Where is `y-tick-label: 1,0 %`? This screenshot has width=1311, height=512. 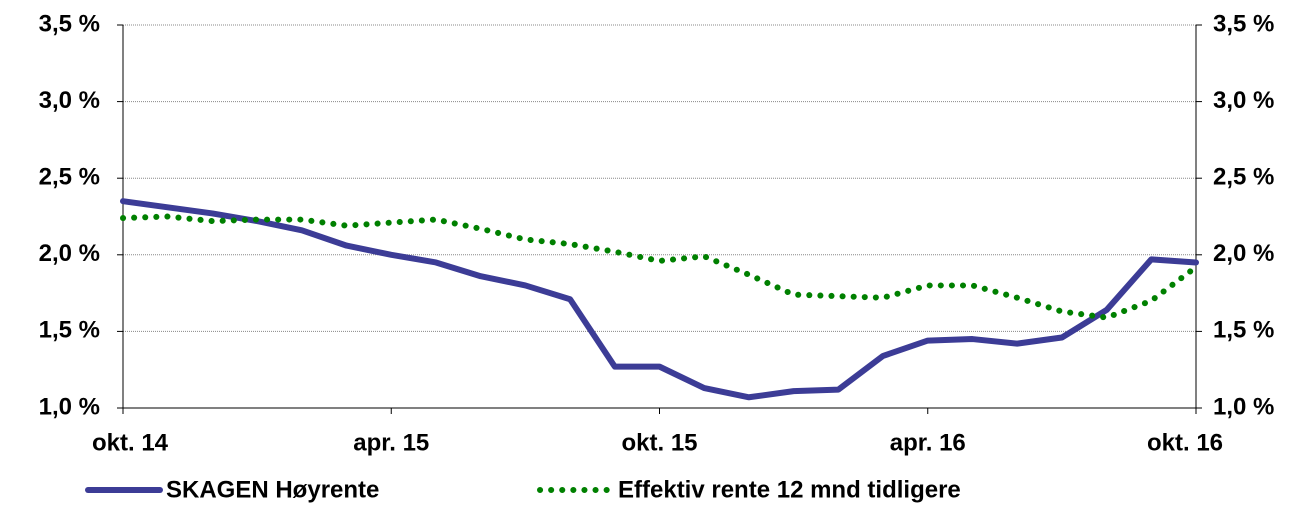 y-tick-label: 1,0 % is located at coordinates (69, 406).